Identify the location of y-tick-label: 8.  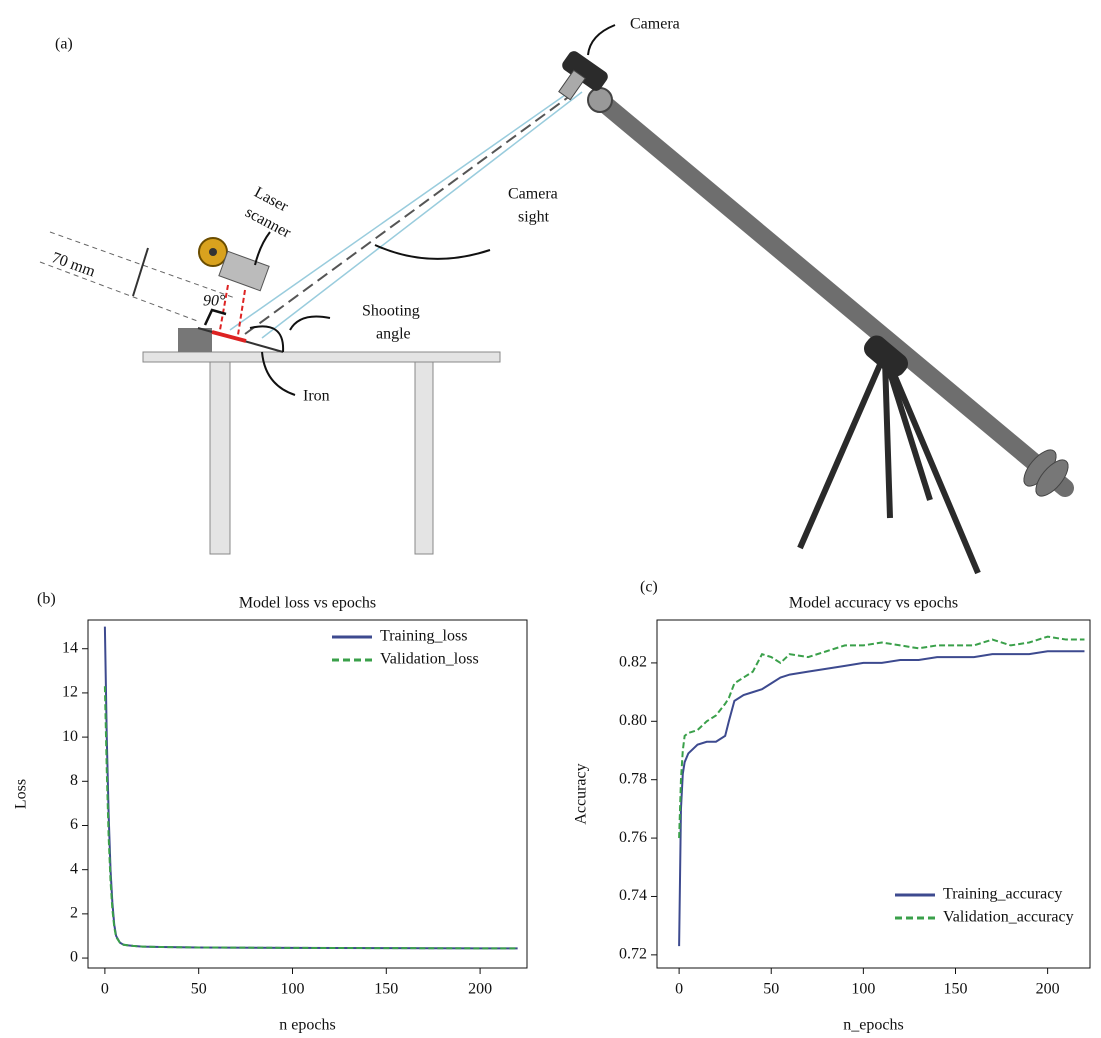
(74, 780).